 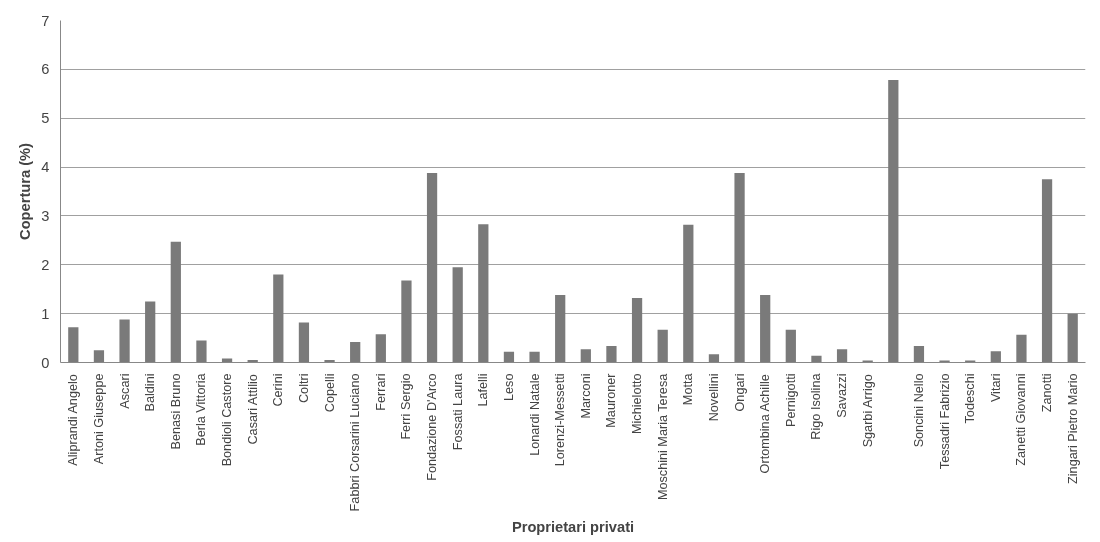 I want to click on x-tick-label: Artoni Giuseppe, so click(x=98, y=419).